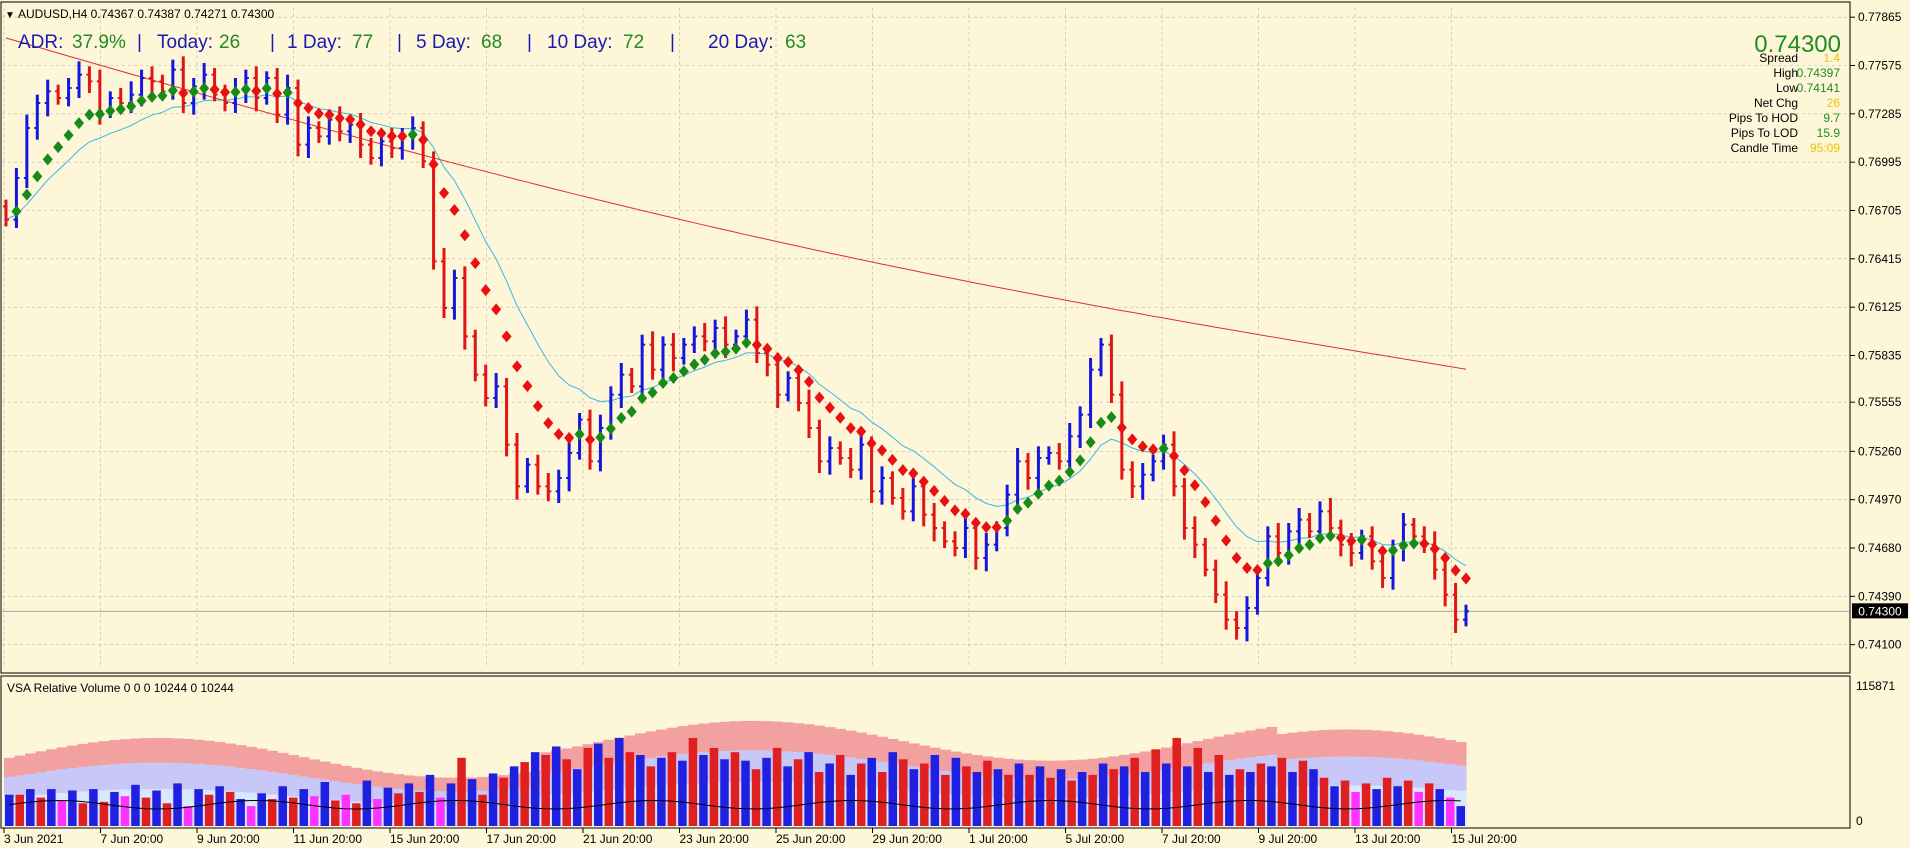 The image size is (1910, 848). What do you see at coordinates (672, 42) in the screenshot?
I see `sep-5: |` at bounding box center [672, 42].